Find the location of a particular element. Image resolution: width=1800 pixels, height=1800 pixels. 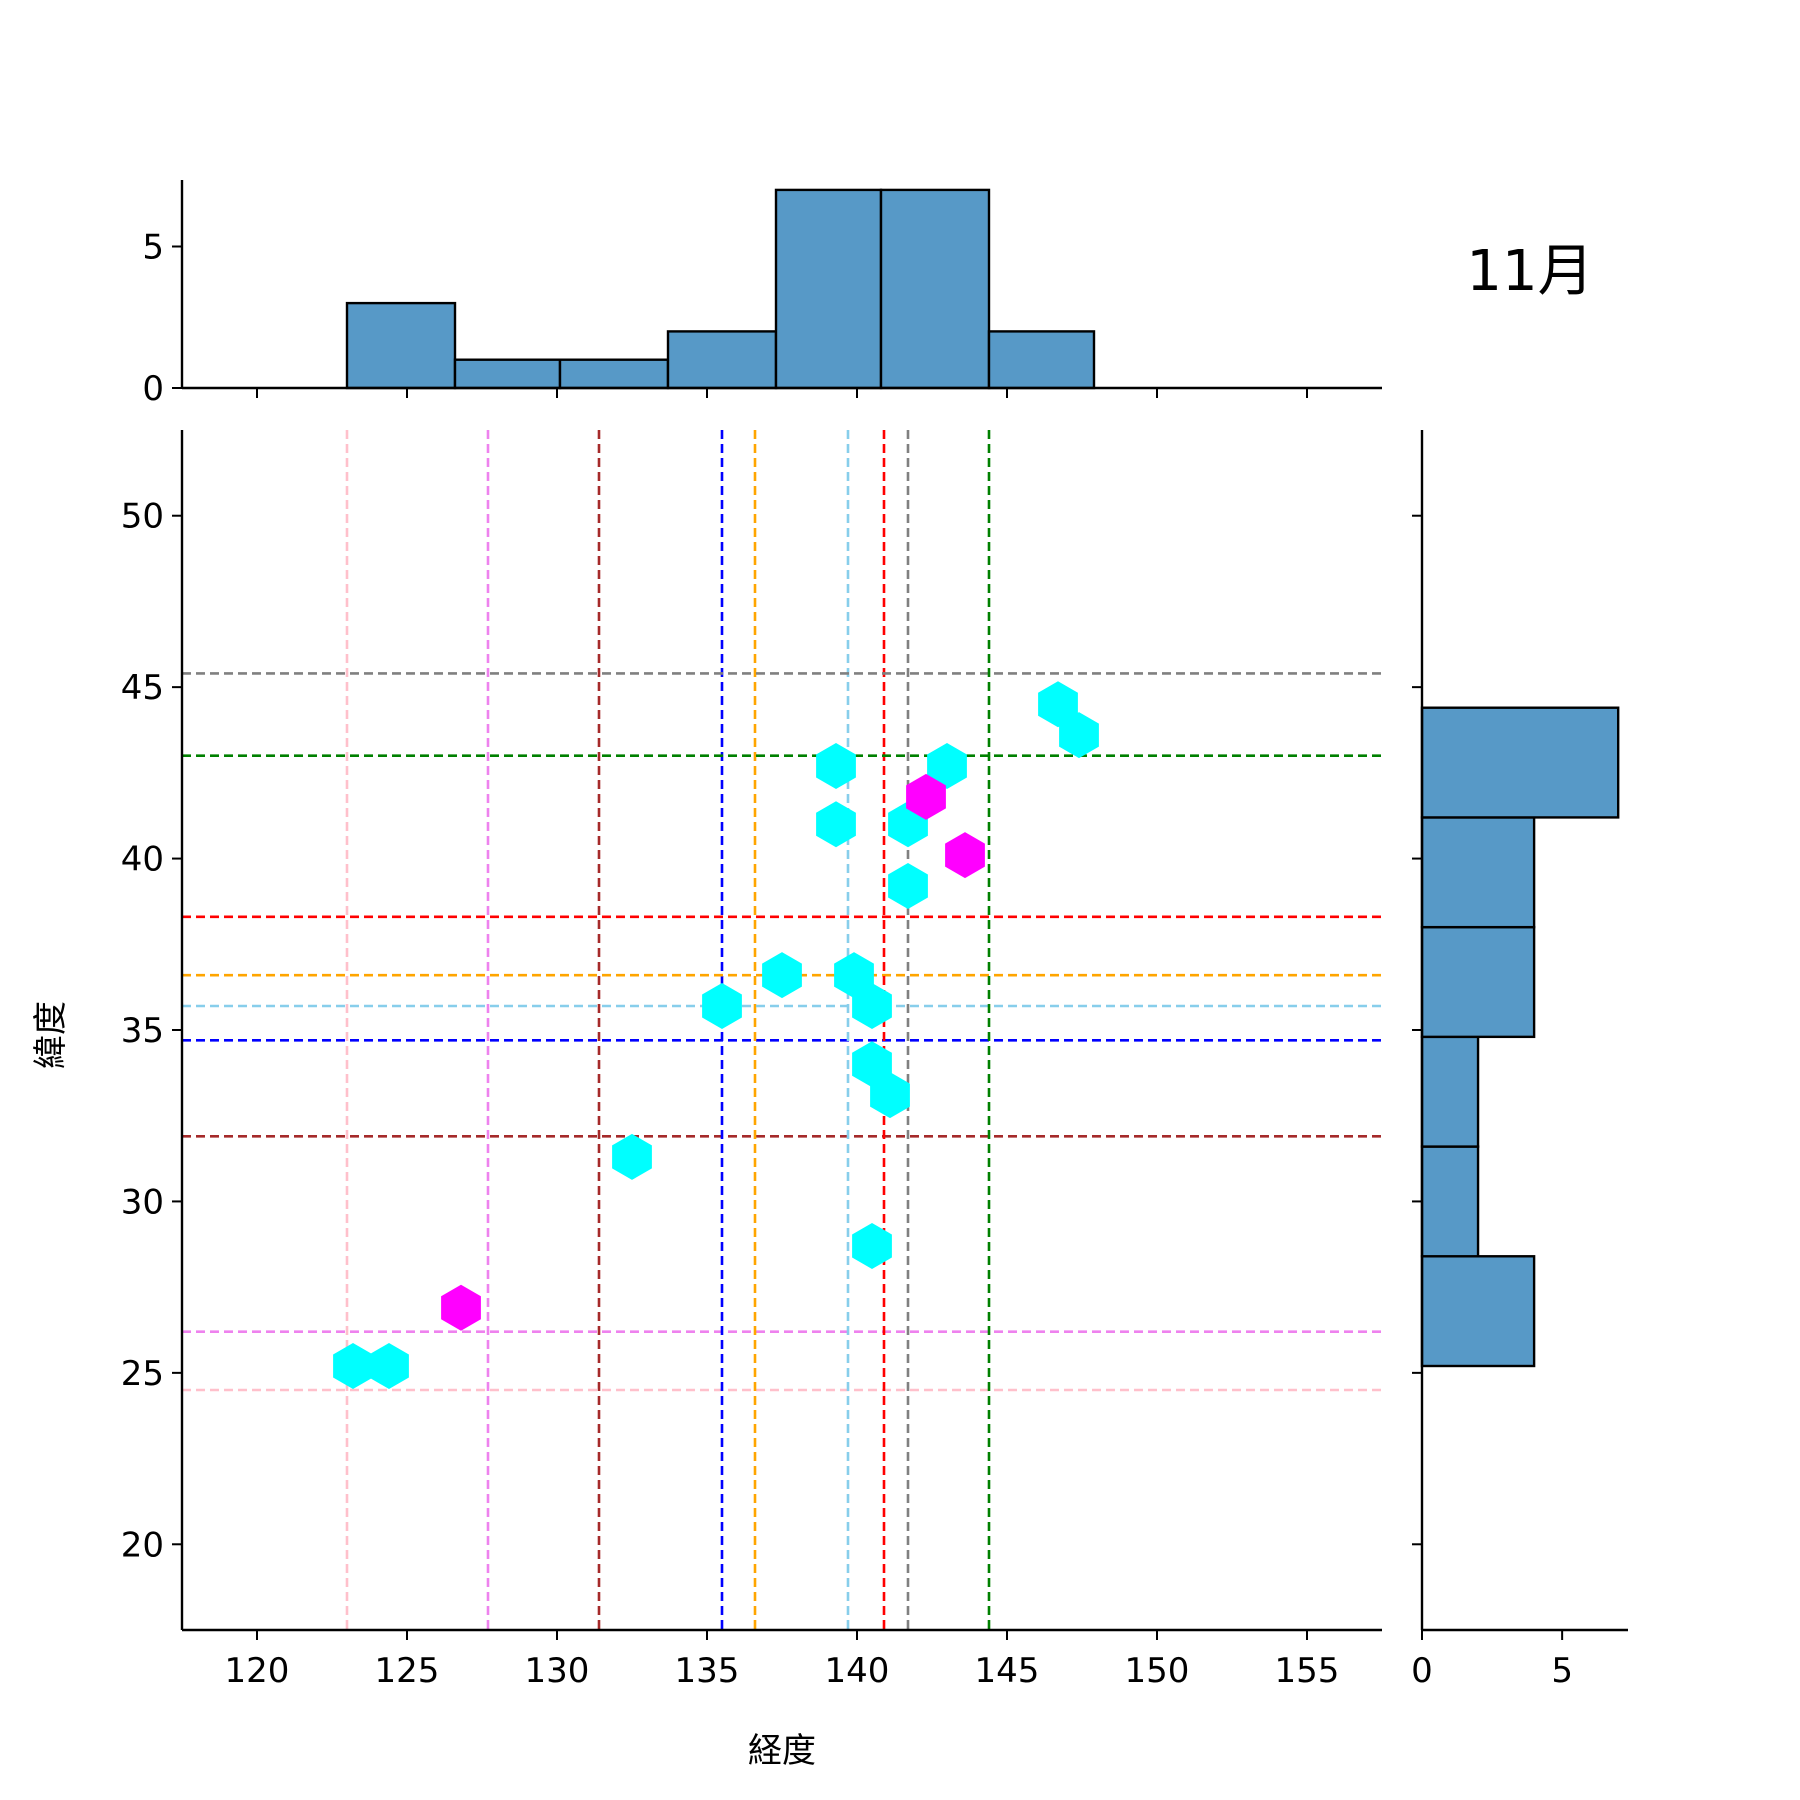

top-hist-y-tick-label: 0 is located at coordinates (153, 389).